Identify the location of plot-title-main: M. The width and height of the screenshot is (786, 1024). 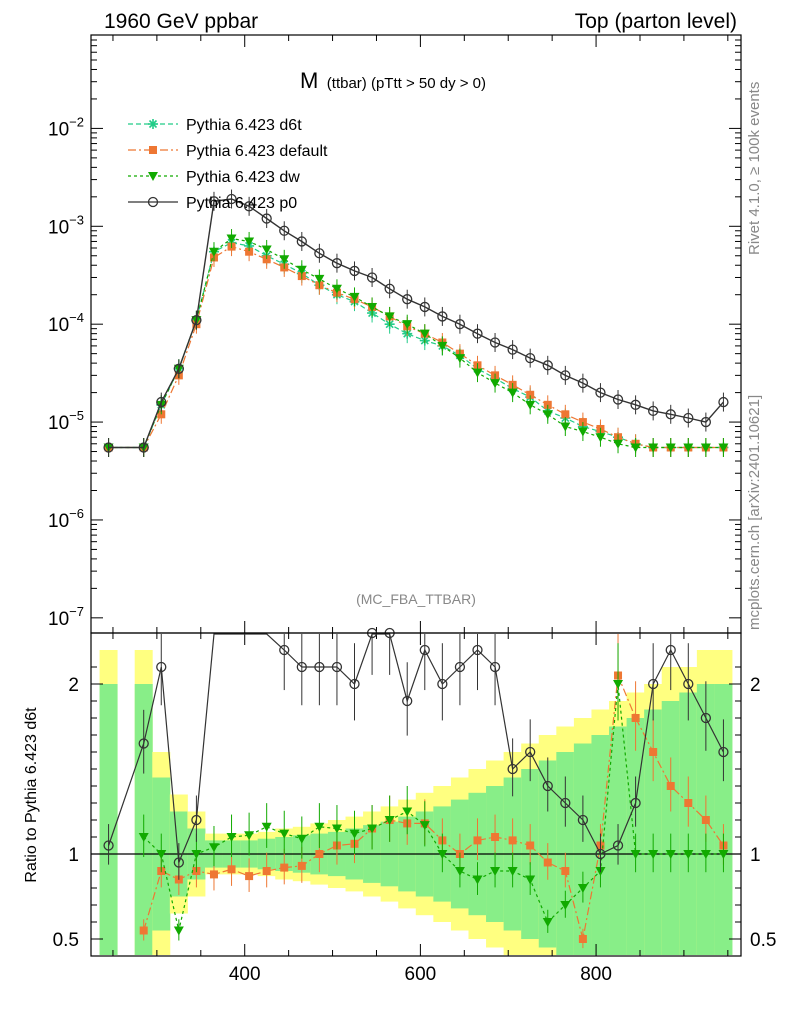
(309, 80).